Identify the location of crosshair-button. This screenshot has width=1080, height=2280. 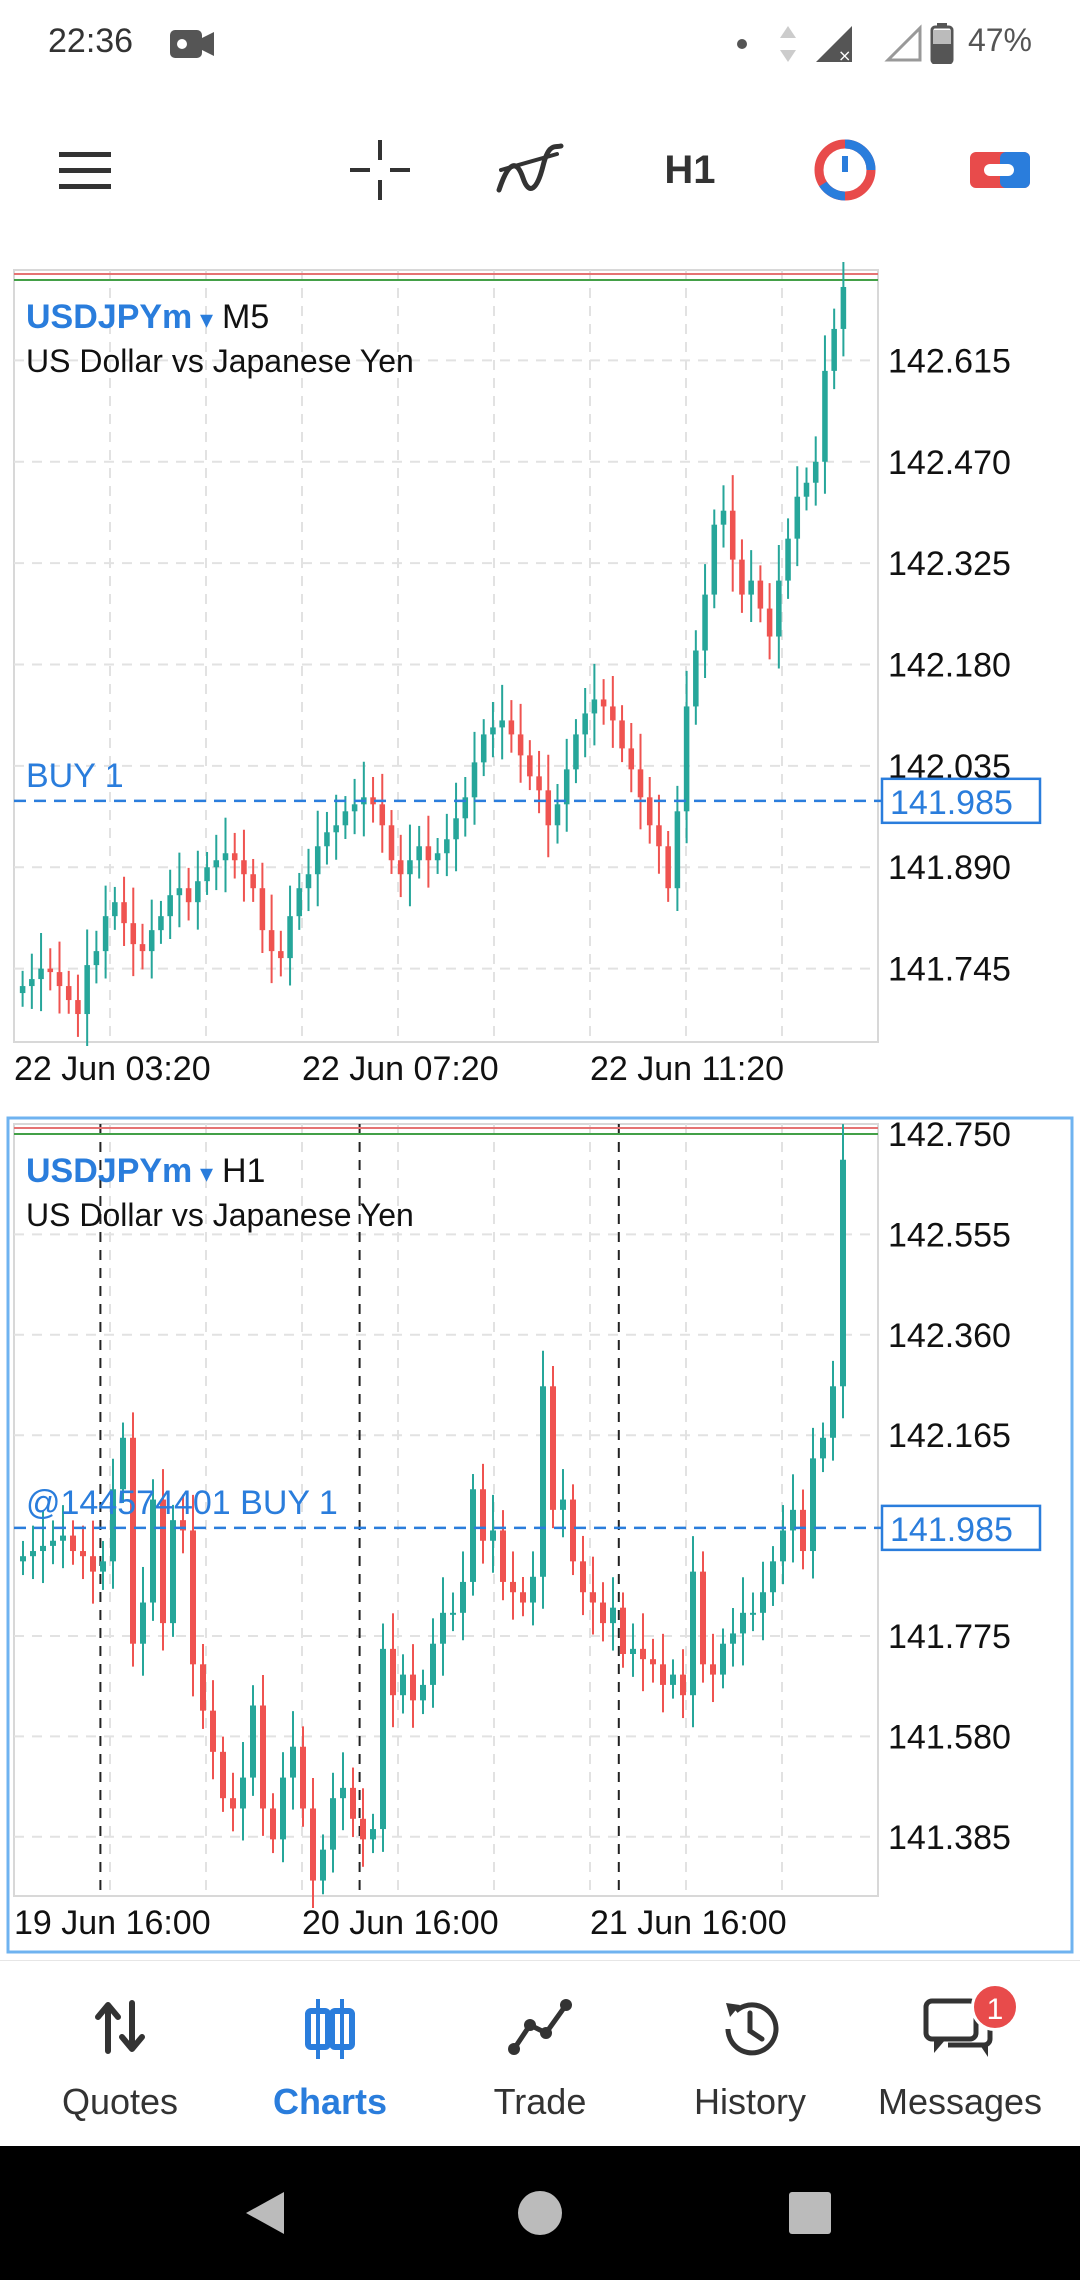
(380, 170).